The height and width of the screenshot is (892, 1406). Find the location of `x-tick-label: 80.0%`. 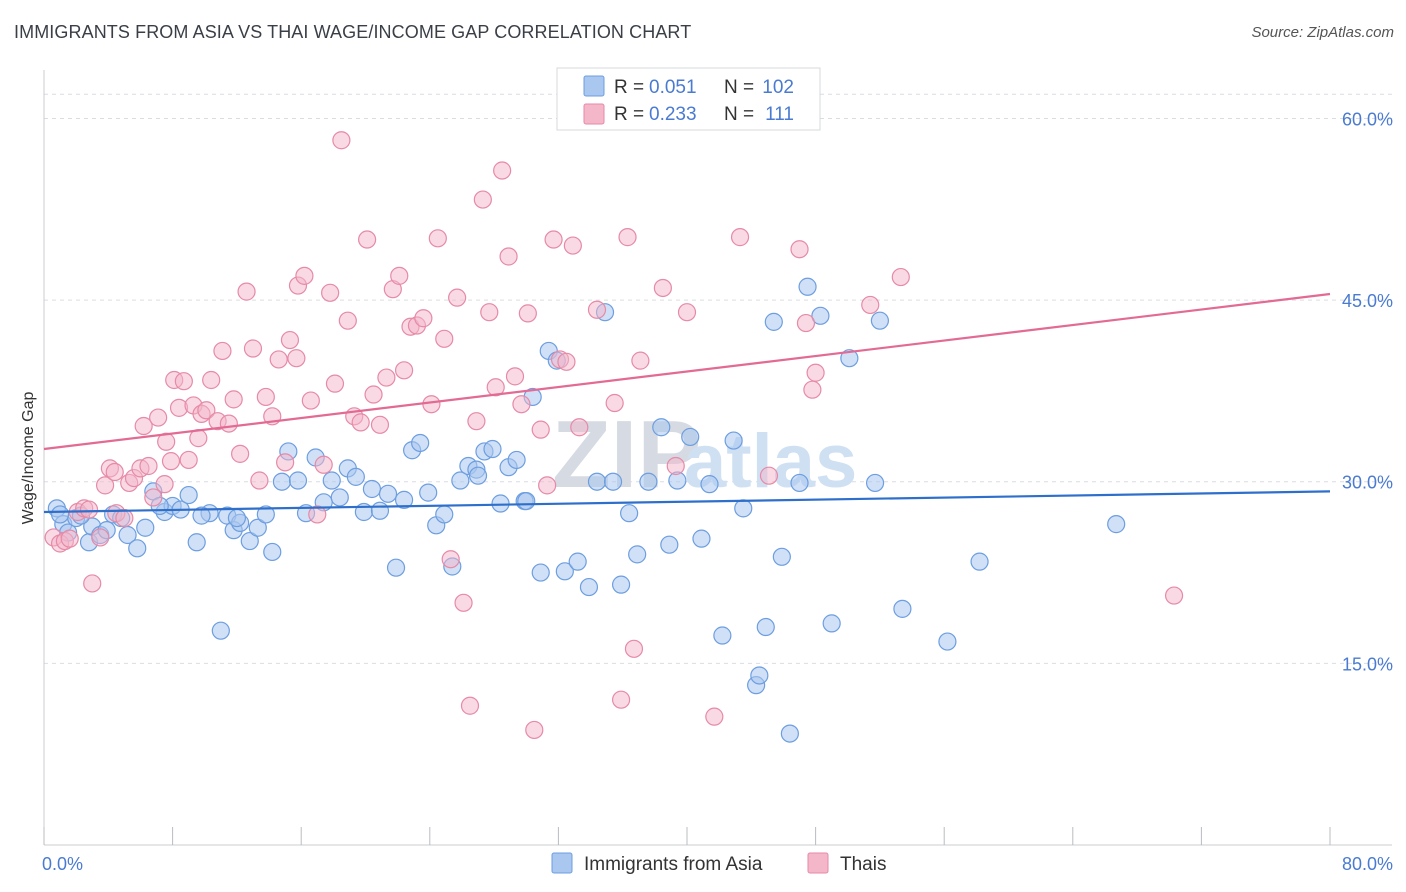

x-tick-label: 80.0% is located at coordinates (1367, 864).